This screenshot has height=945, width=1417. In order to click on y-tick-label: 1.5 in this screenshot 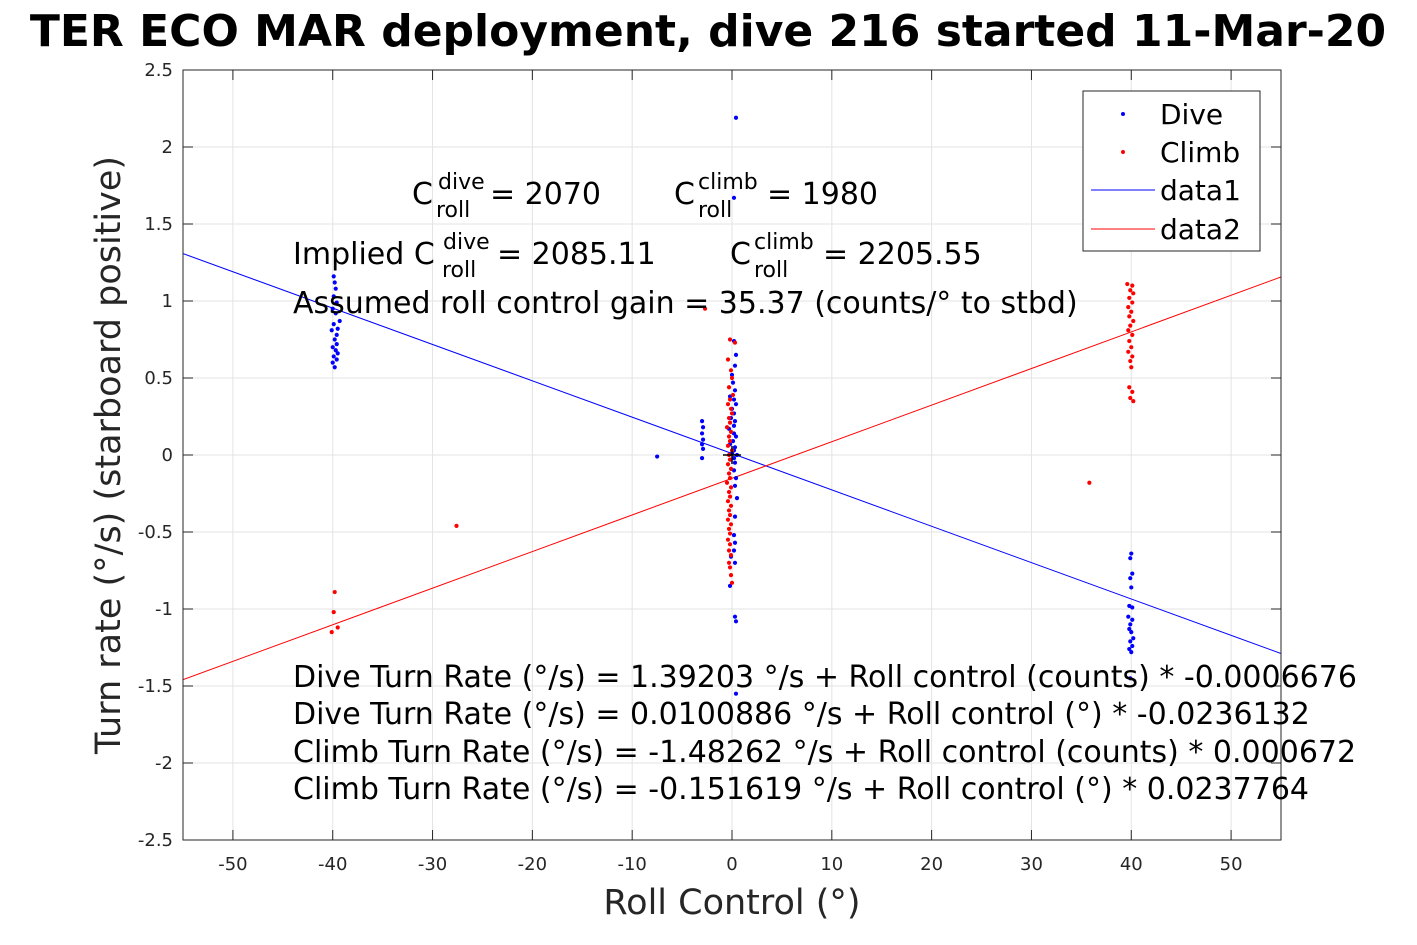, I will do `click(158, 224)`.